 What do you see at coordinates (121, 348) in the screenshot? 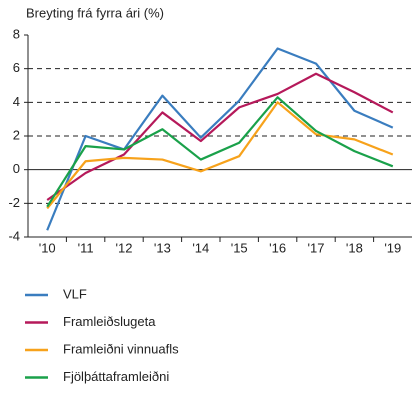
I see `legend-label: Framleiðni vinnuafls` at bounding box center [121, 348].